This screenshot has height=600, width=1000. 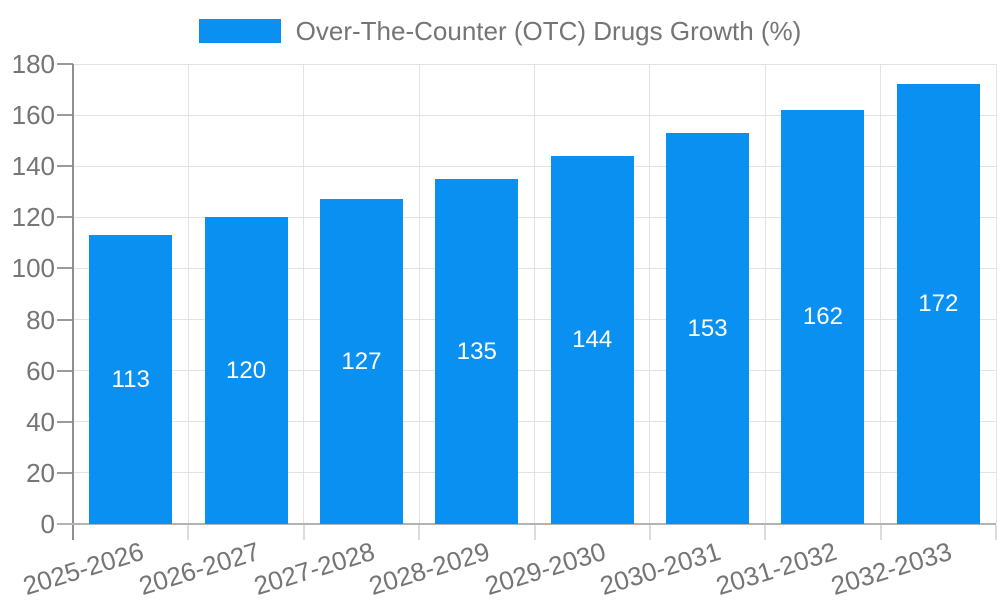 I want to click on bar-value-label: 135, so click(x=476, y=351).